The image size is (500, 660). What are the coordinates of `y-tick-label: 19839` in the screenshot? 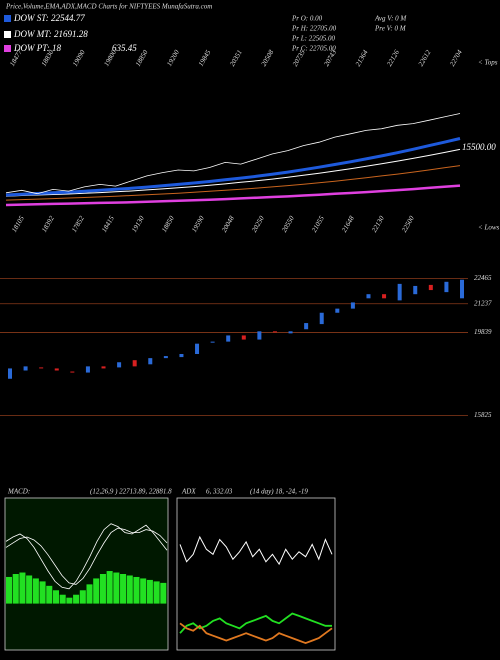 It's located at (483, 332).